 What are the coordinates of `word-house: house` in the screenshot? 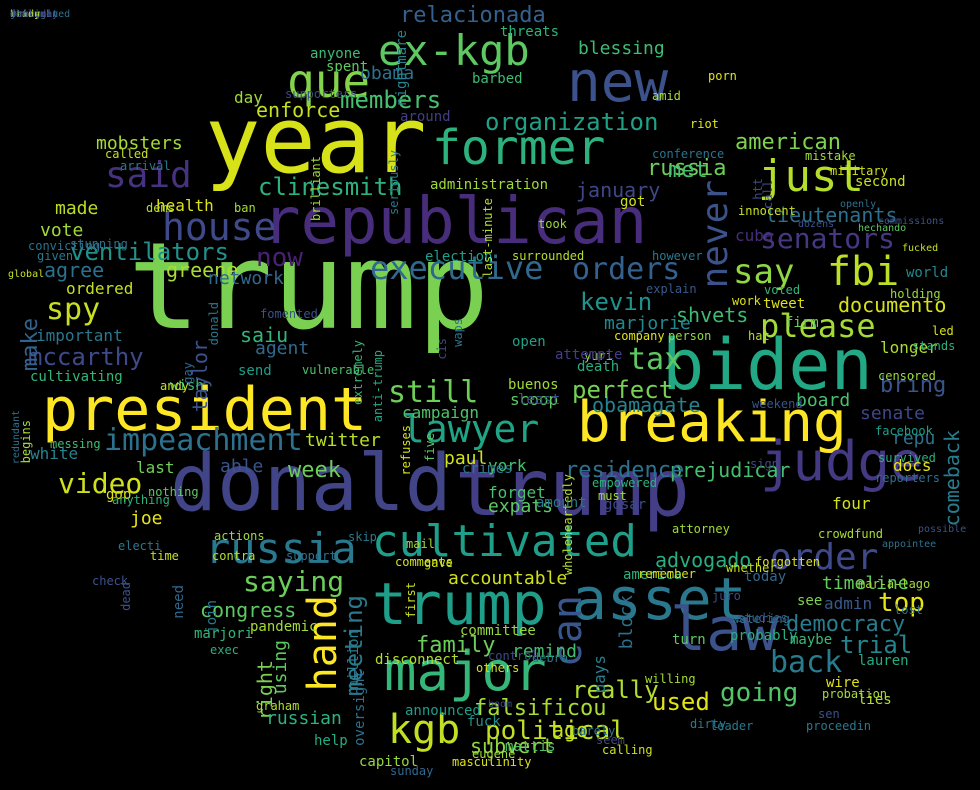 It's located at (219, 227).